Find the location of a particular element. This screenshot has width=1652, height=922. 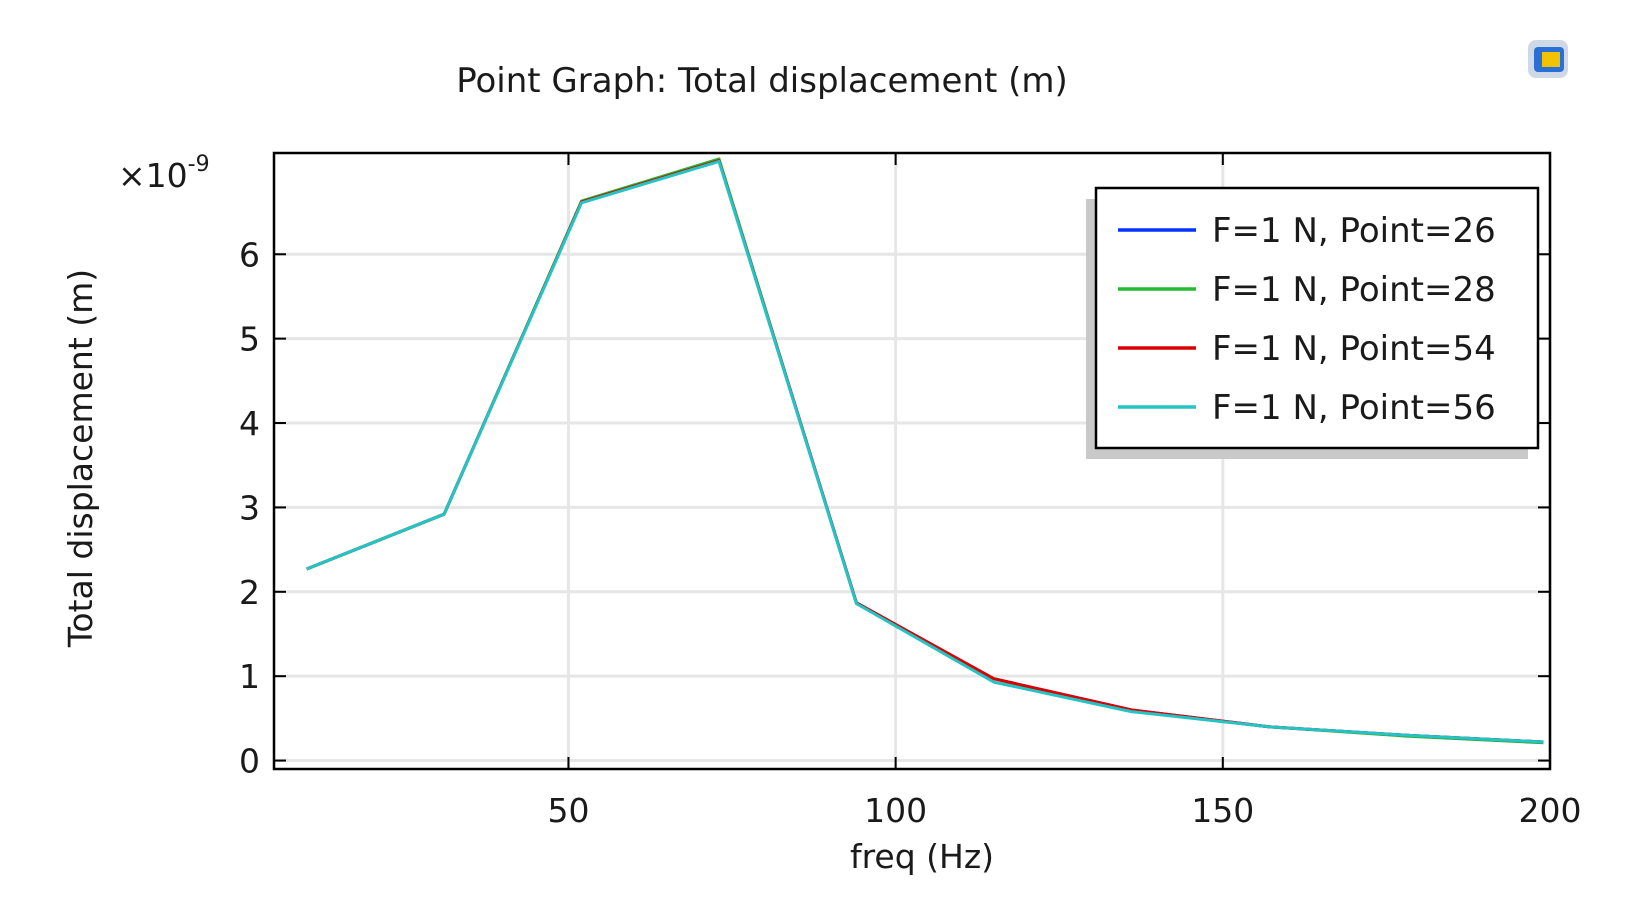

y-tick-label: 3 is located at coordinates (249, 507).